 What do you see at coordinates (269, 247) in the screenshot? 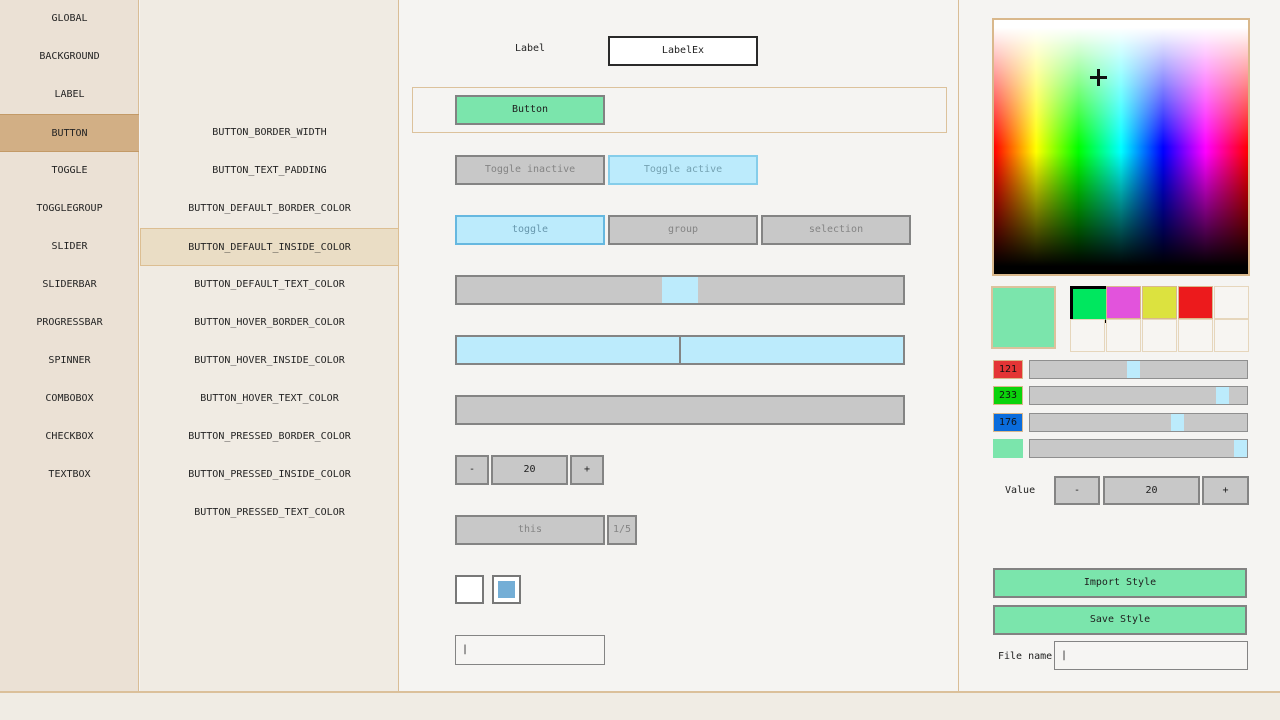
I see `prop-button-default-inside-color: BUTTON_DEFAULT_INSIDE_COLOR` at bounding box center [269, 247].